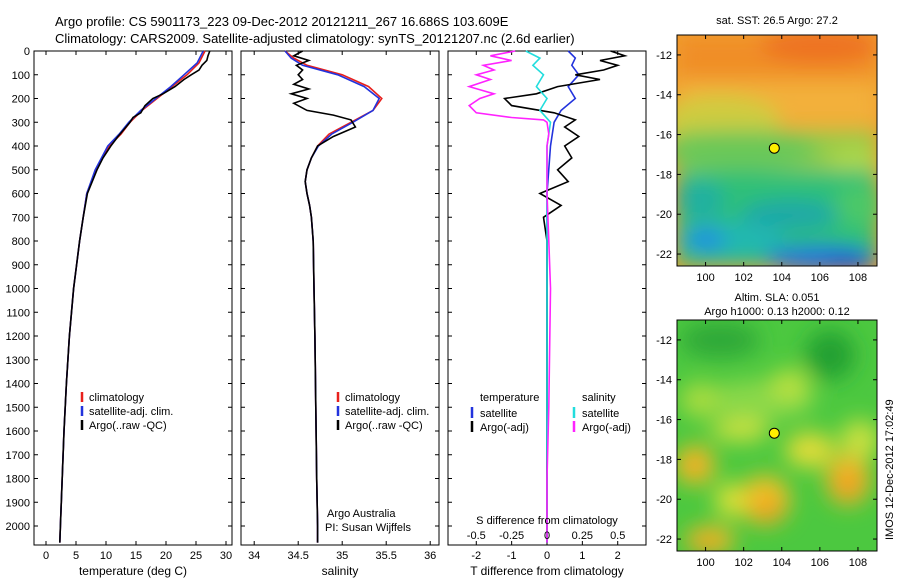  I want to click on salinity-difference-tick-label: 0.25, so click(582, 536).